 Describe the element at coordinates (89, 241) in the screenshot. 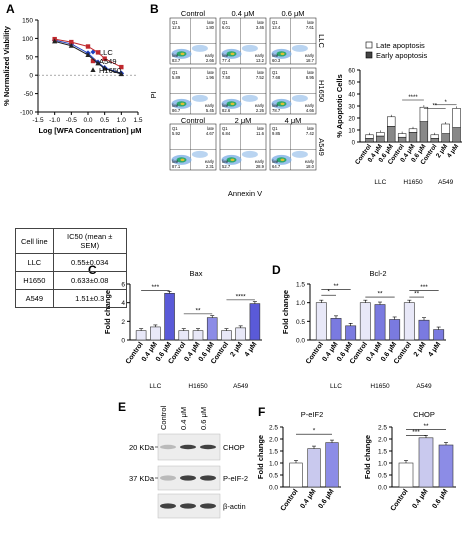

I see `ic50-header-value: IC50 (mean ± SEM)` at that location.